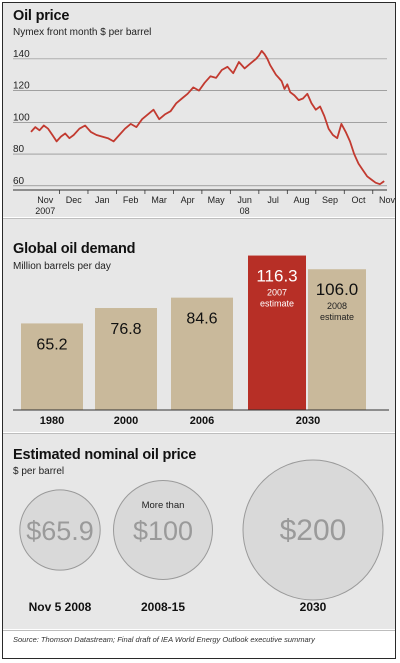  Describe the element at coordinates (52, 421) in the screenshot. I see `category-label: 1980` at that location.